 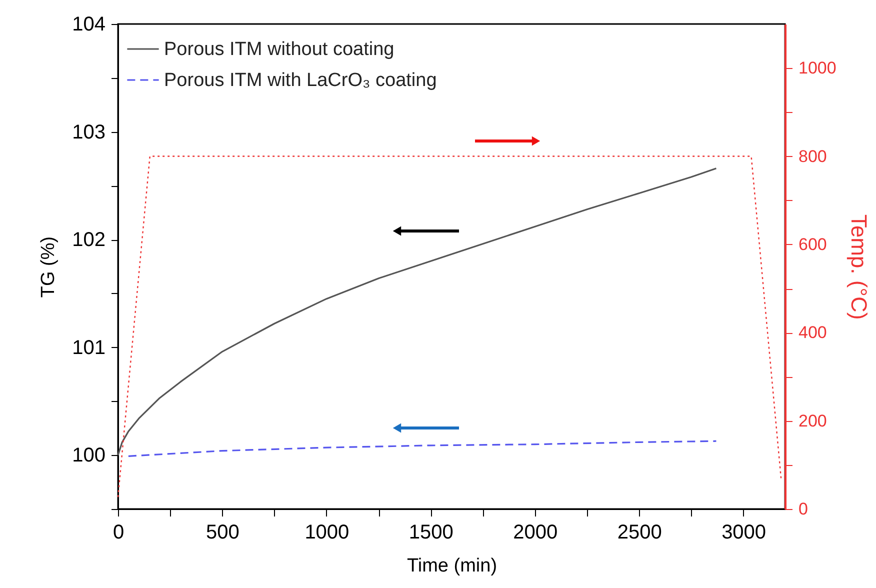 What do you see at coordinates (49, 267) in the screenshot?
I see `y-axis-title: TG (%)` at bounding box center [49, 267].